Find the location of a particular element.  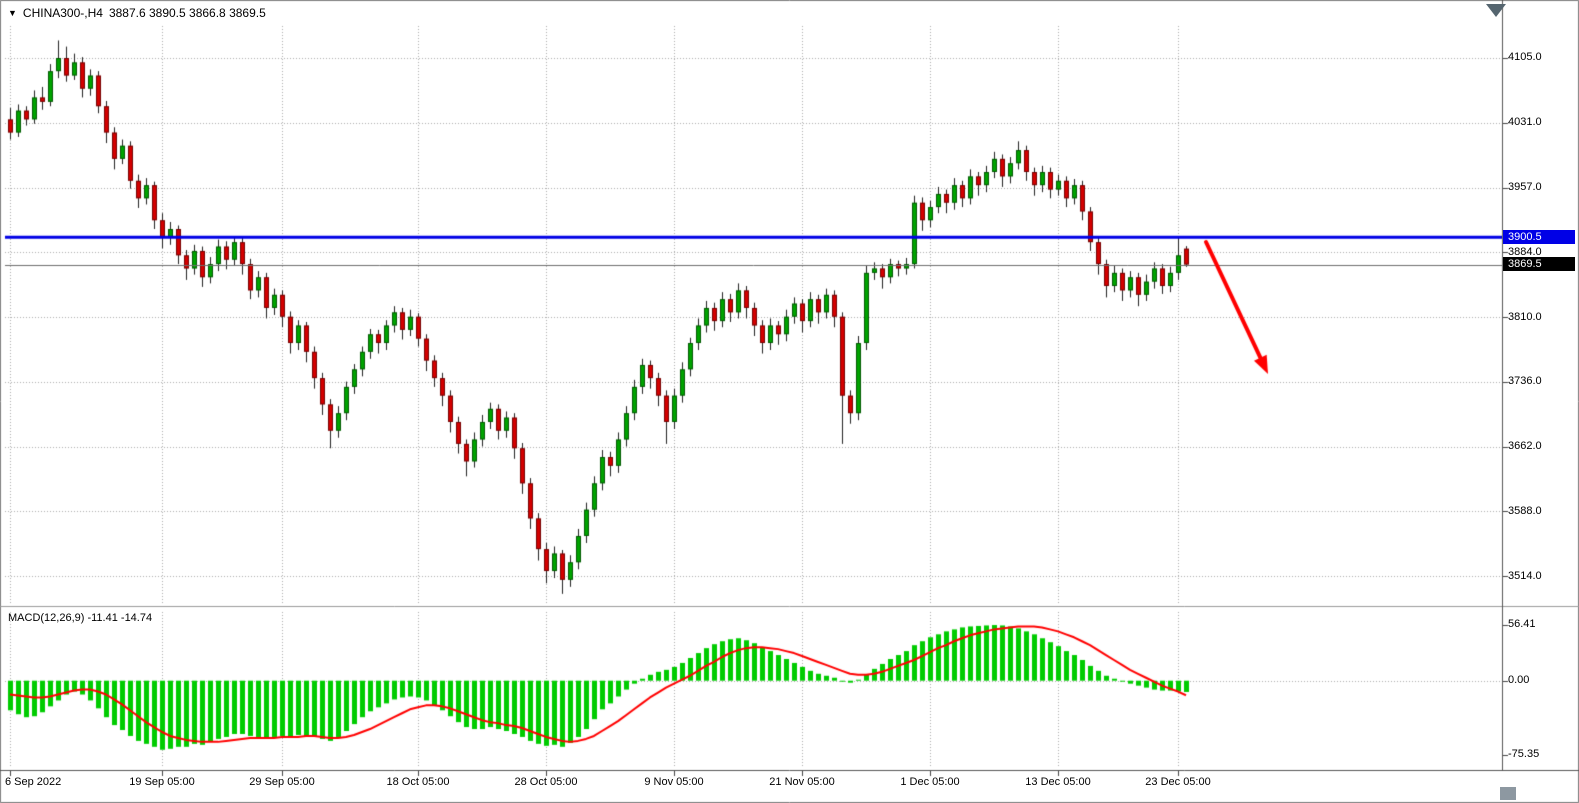

bid-price-tag: 3869.5 is located at coordinates (1539, 264).